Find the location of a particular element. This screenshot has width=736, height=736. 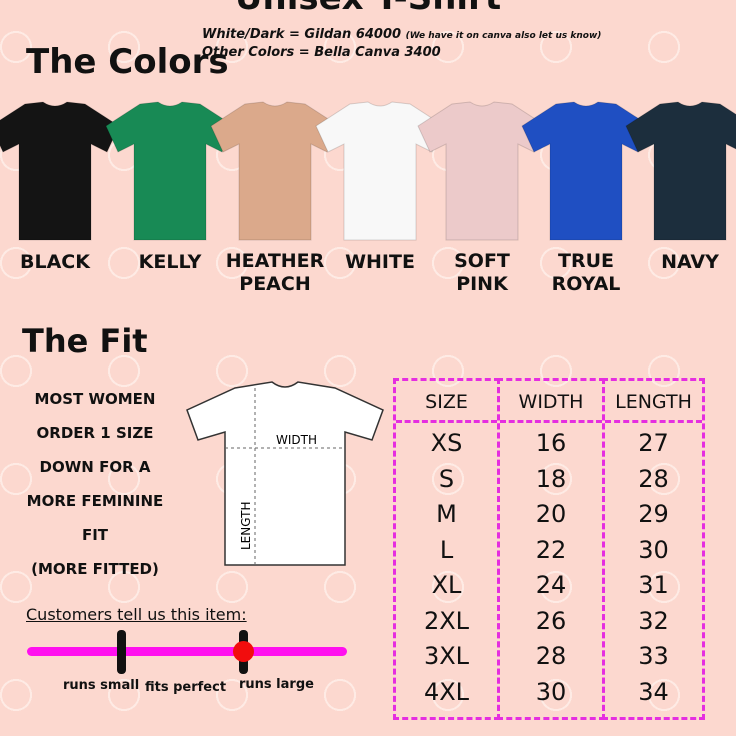

fit-note-line: MORE FEMININE is located at coordinates (95, 501).